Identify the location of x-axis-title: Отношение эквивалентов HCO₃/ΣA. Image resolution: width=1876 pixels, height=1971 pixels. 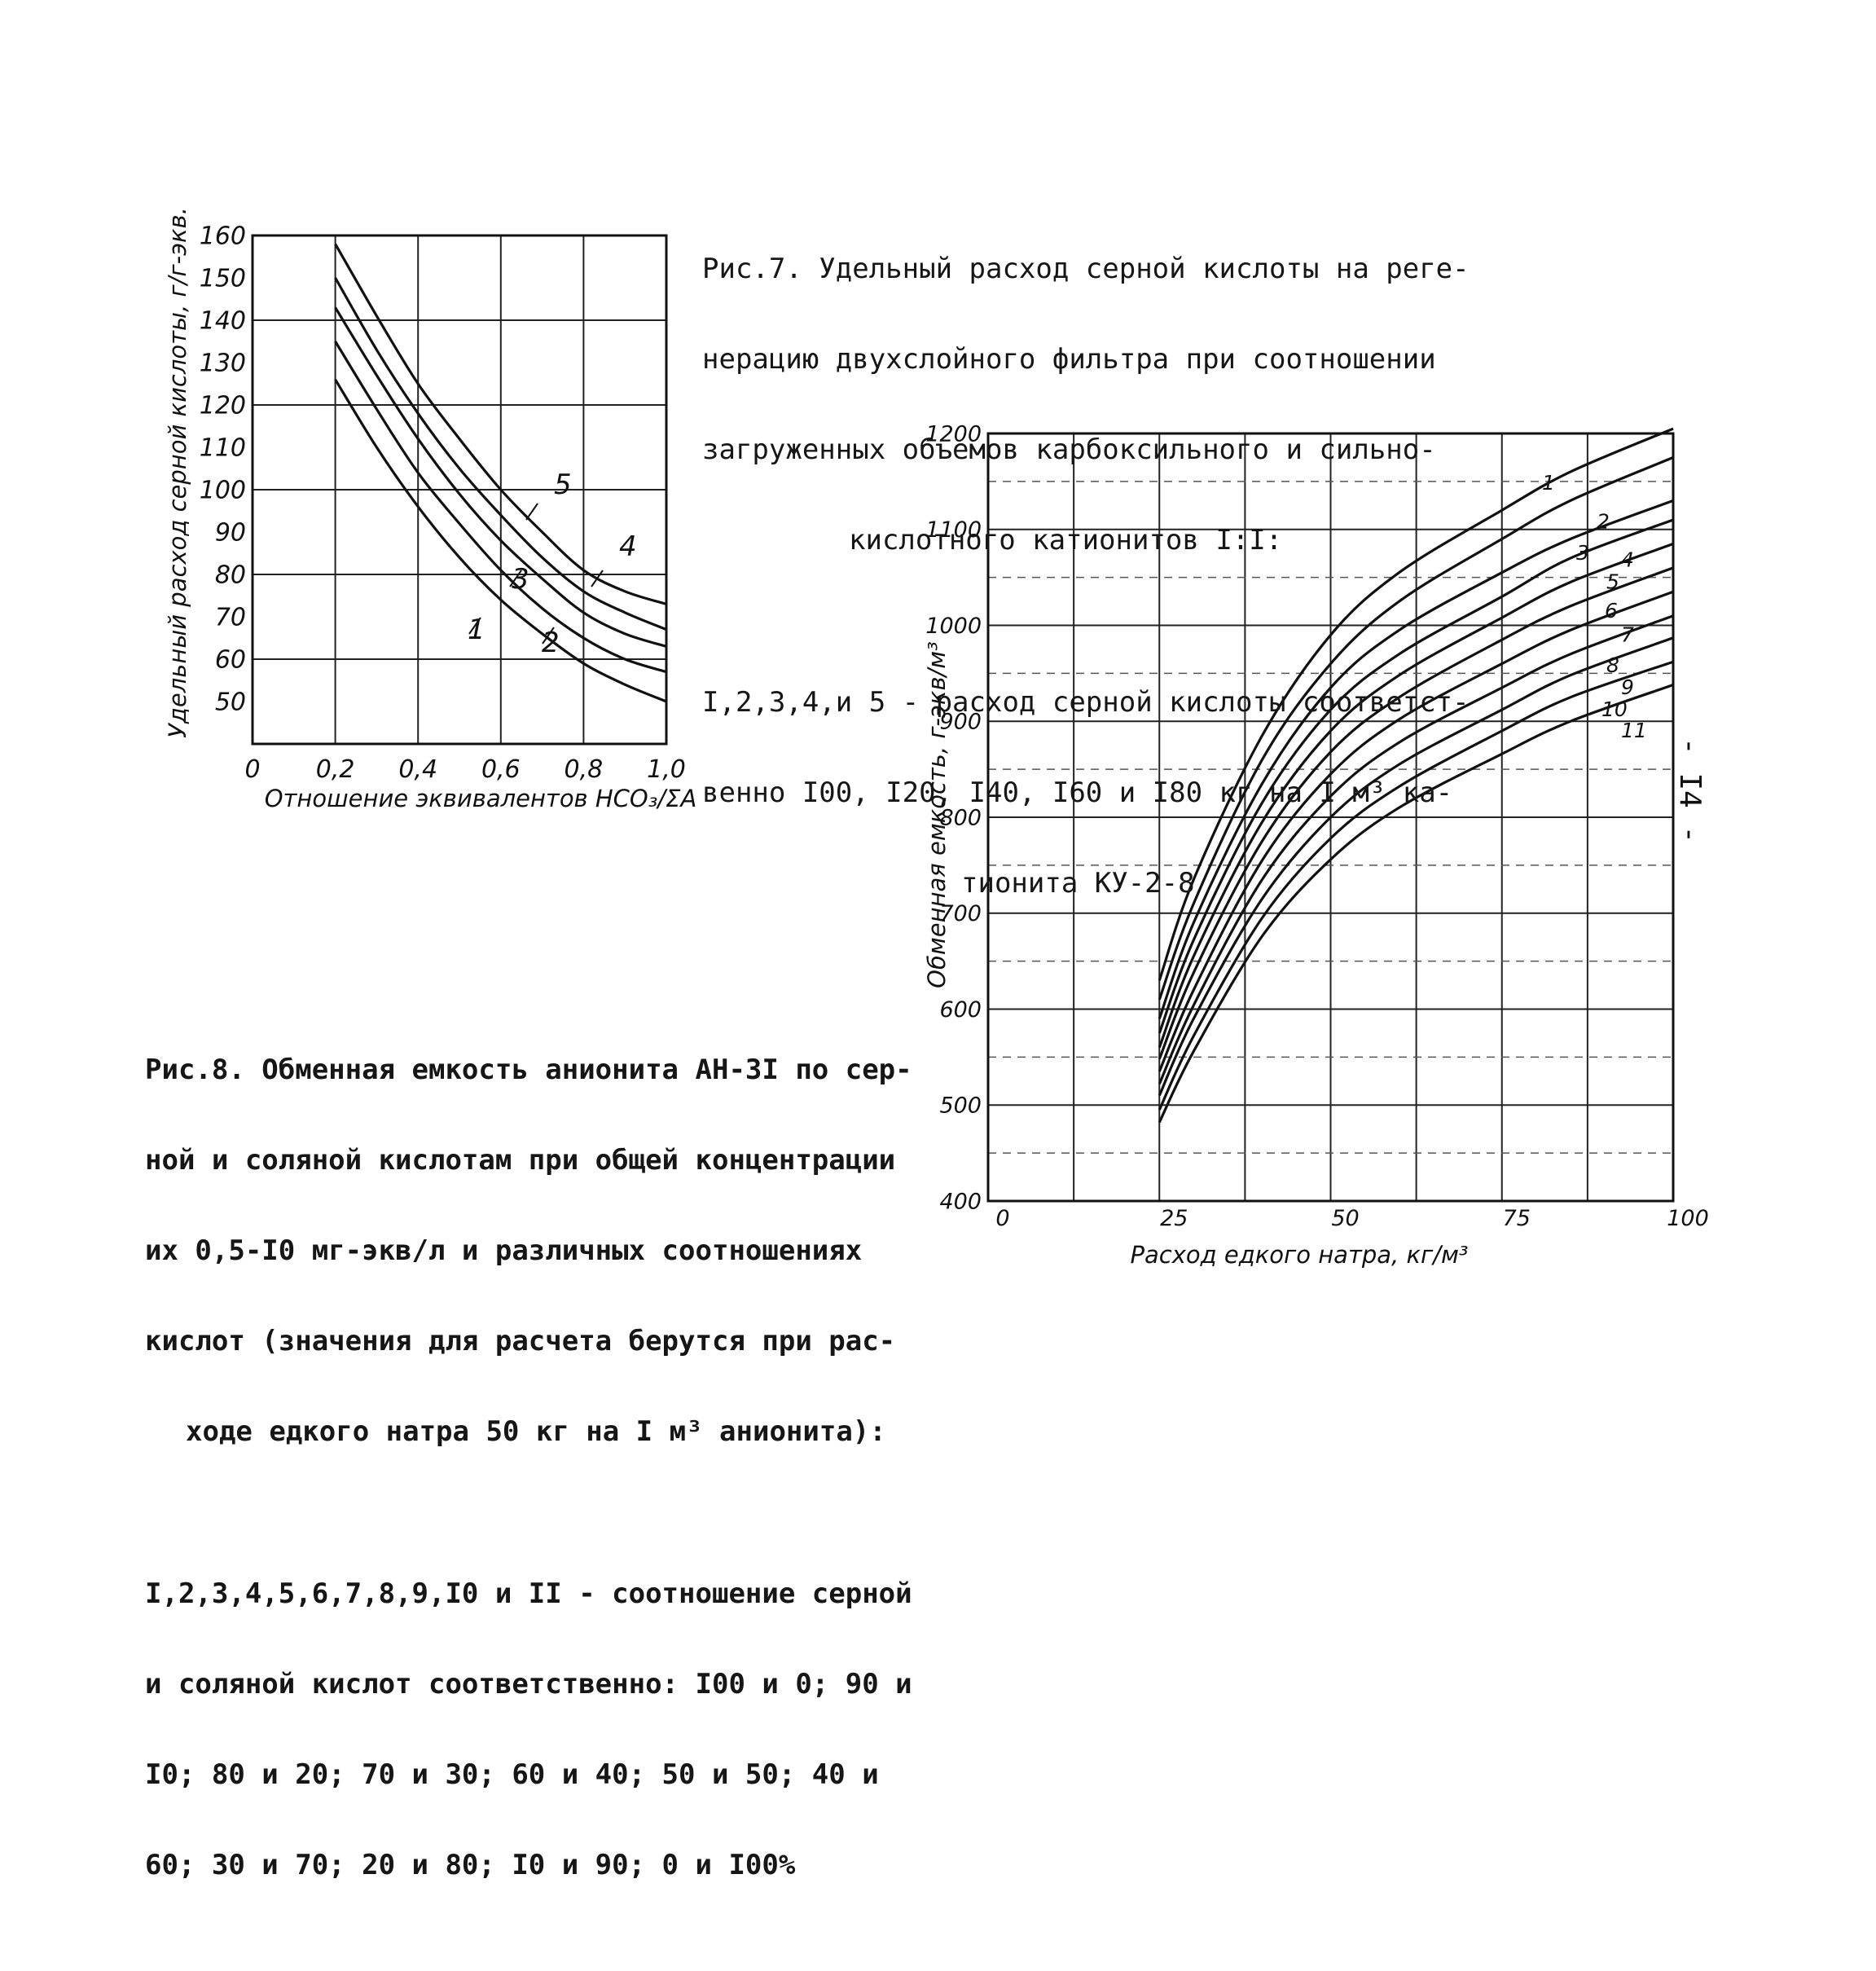
(481, 798).